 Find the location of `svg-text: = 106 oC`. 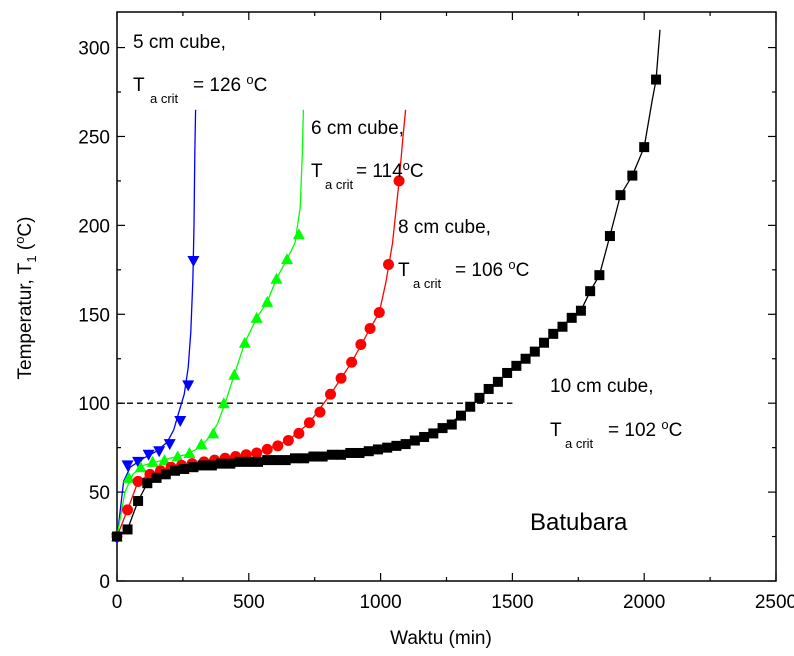

svg-text: = 106 oC is located at coordinates (492, 269).